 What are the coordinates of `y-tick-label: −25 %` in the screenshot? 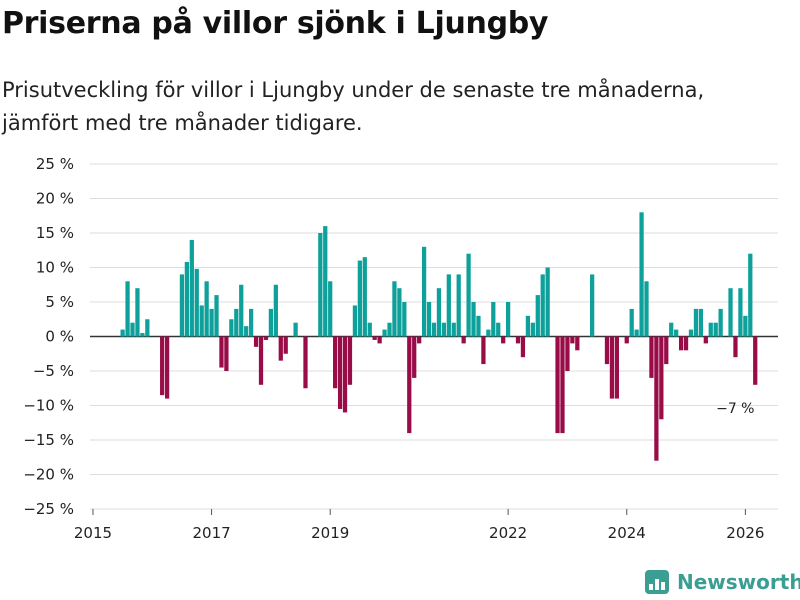 It's located at (48, 509).